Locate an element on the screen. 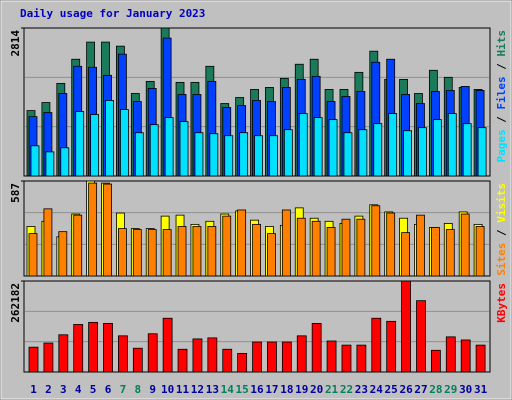  x-tick-label: 16 is located at coordinates (257, 389).